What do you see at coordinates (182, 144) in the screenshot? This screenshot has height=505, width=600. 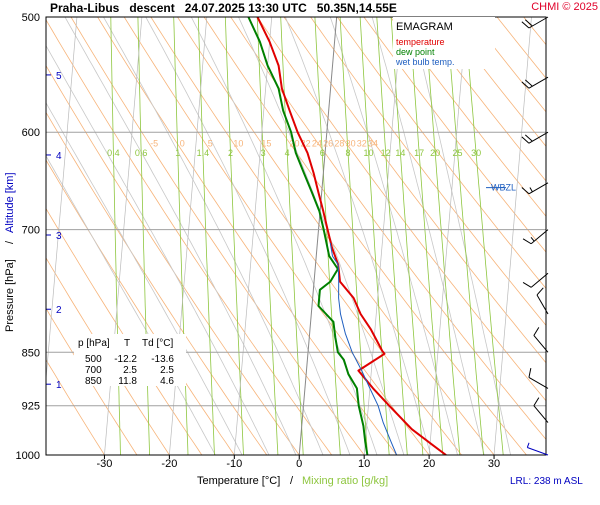 I see `dry-adiabat-label: 0` at bounding box center [182, 144].